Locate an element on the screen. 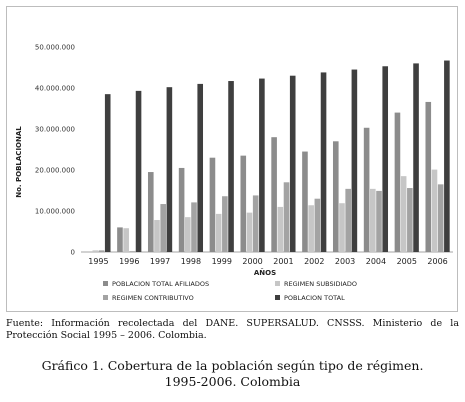 The height and width of the screenshot is (402, 465). bar-regimen-contributivo-1995 is located at coordinates (101, 251).